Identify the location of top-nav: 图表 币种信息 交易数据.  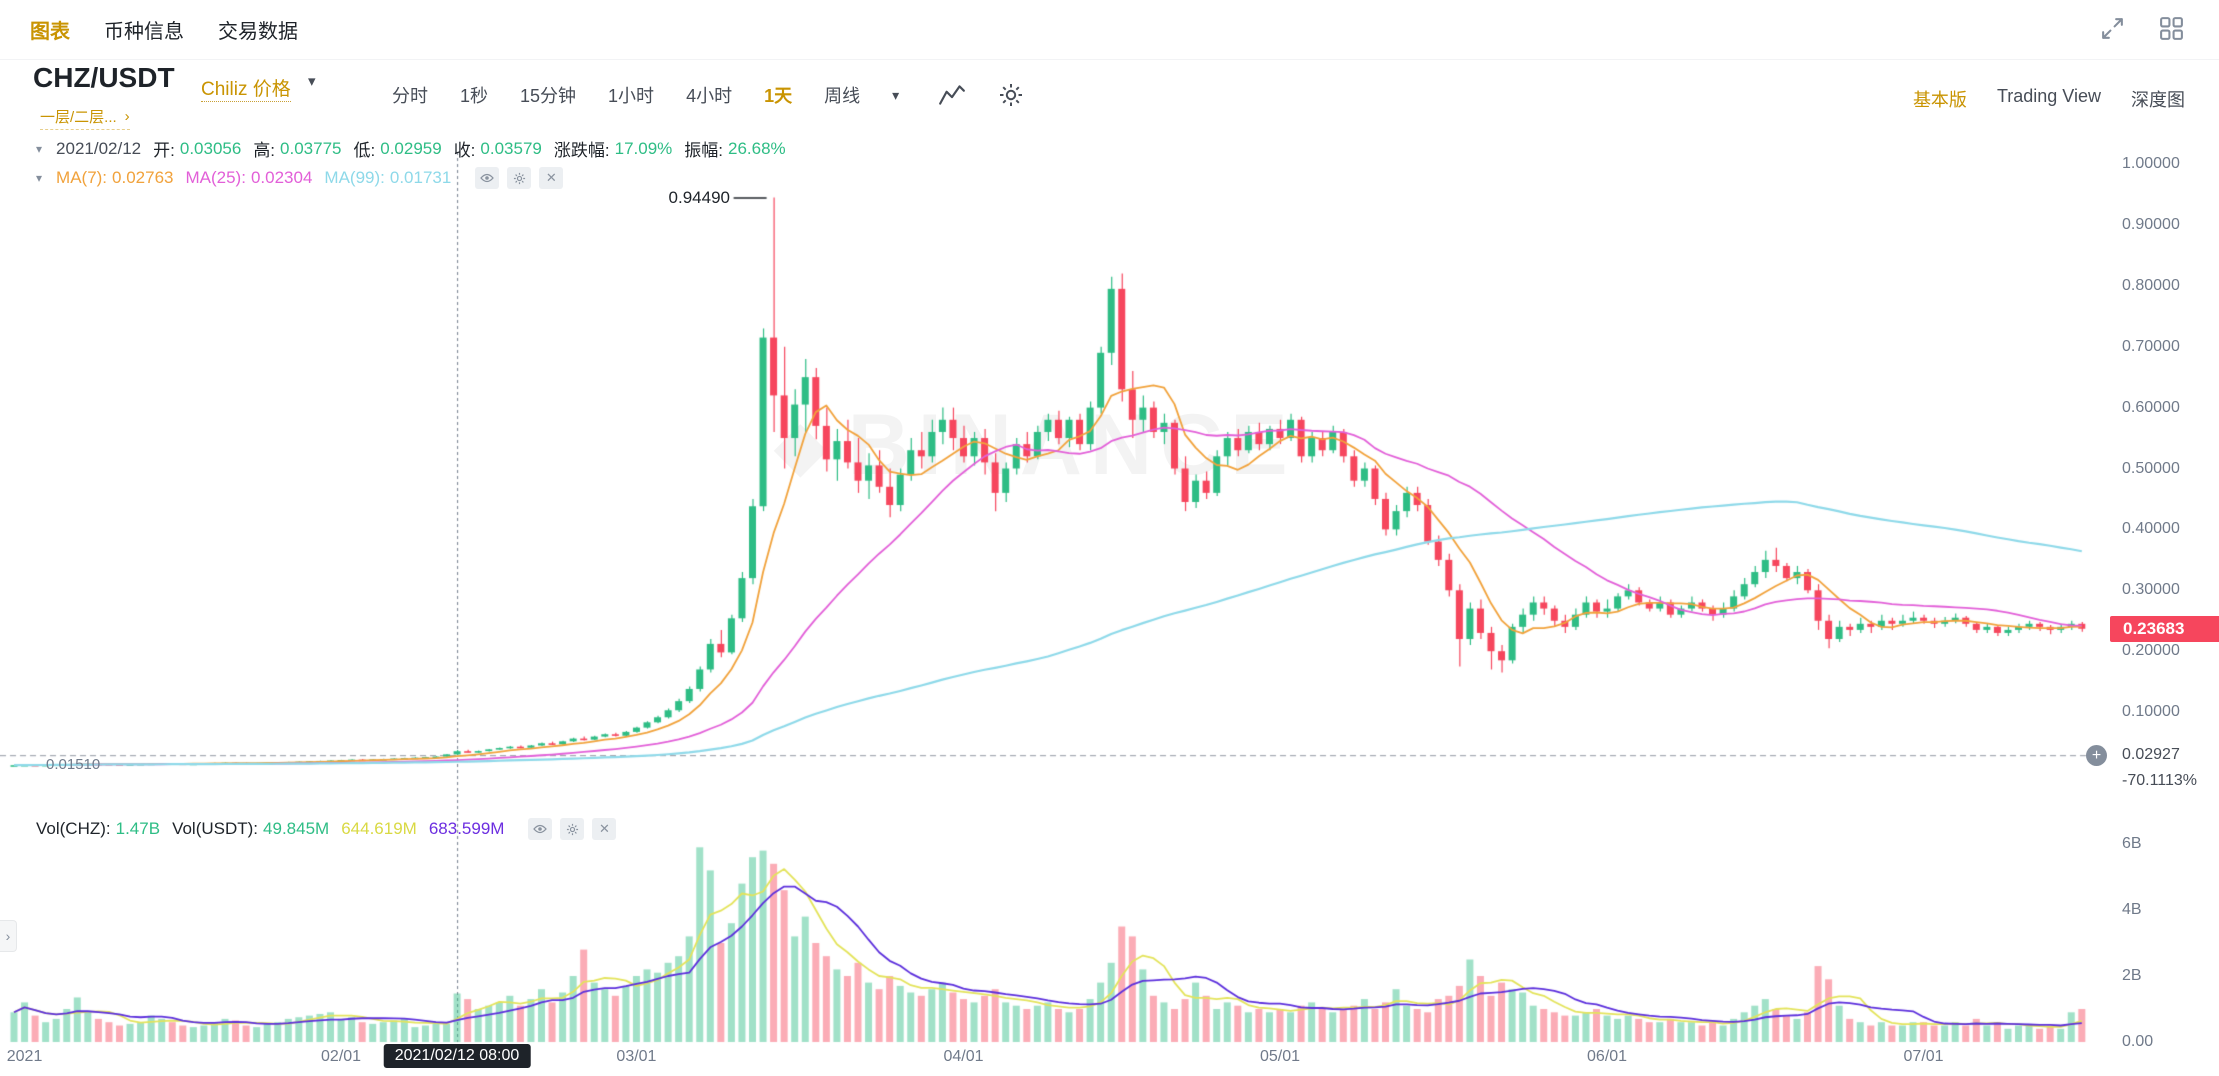
(1109, 30).